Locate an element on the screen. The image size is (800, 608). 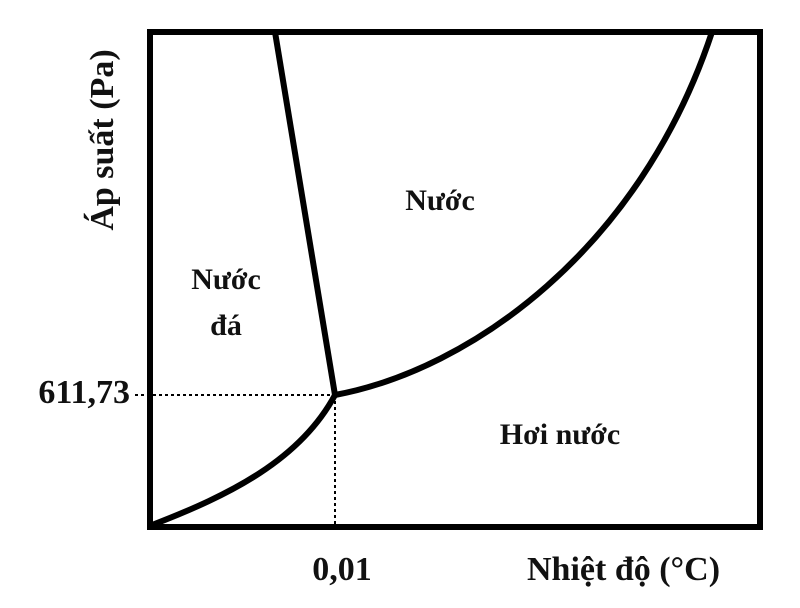
melting-curve is located at coordinates (305, 213).